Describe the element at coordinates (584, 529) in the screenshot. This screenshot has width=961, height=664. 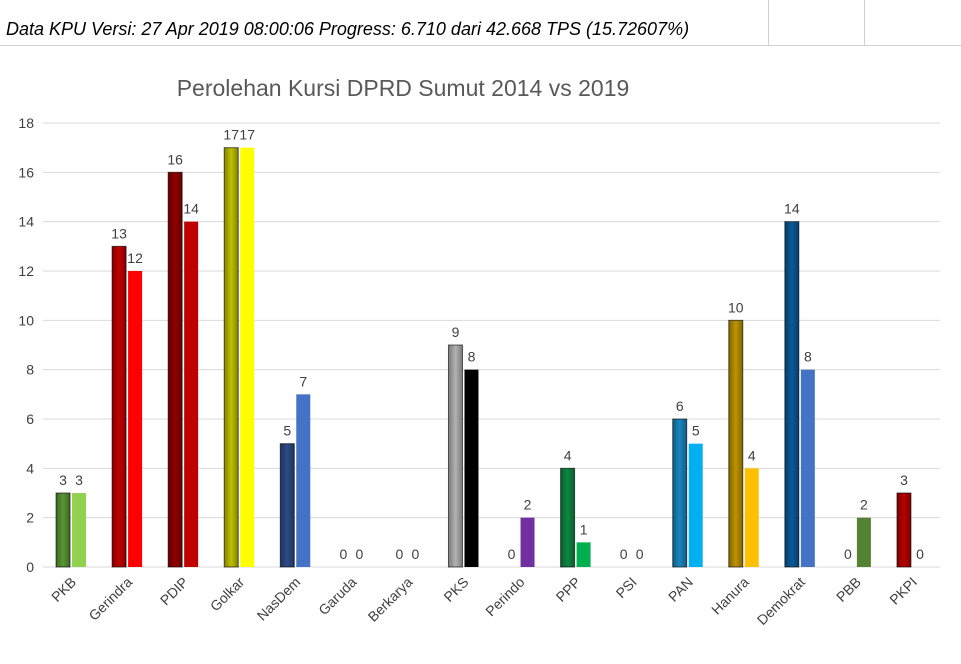
I see `data-label: 1` at that location.